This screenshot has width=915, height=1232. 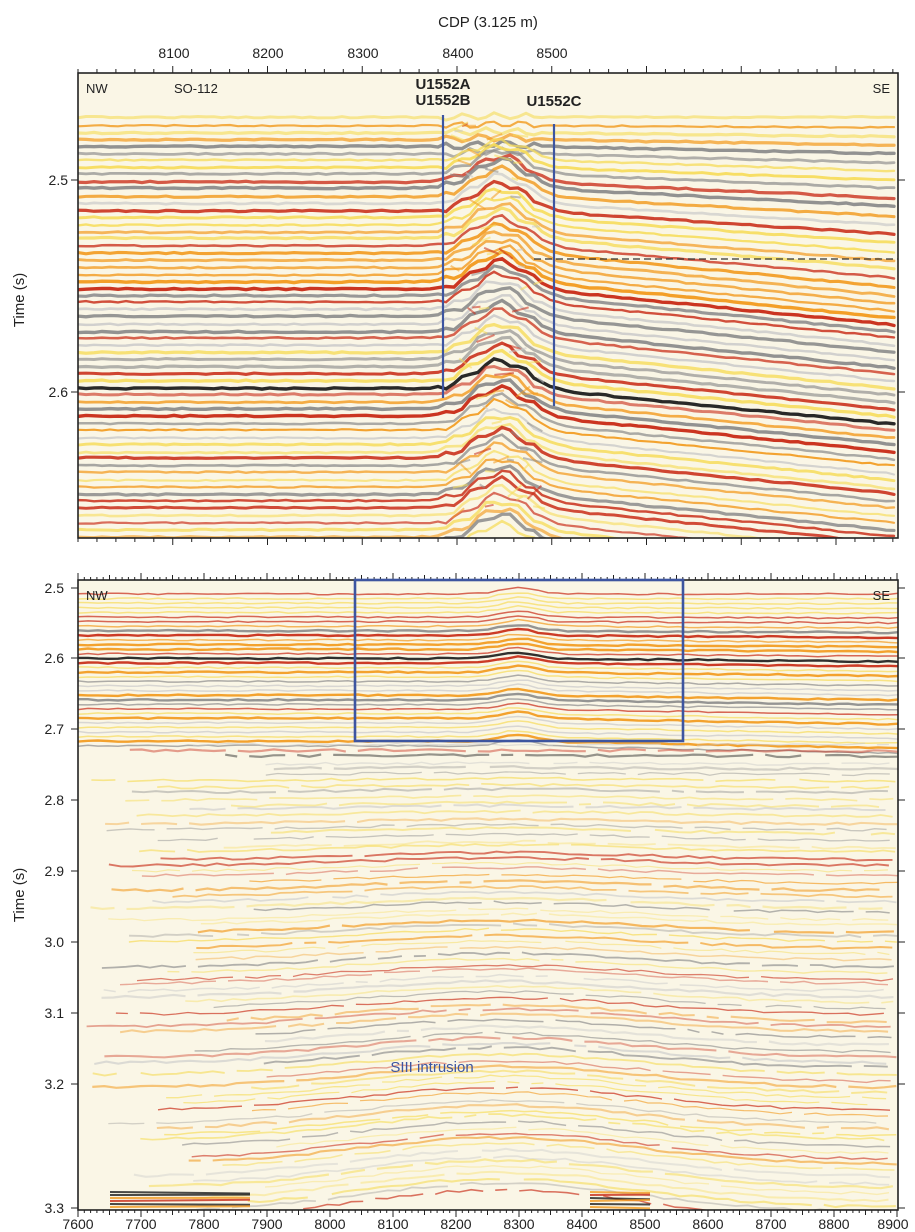 What do you see at coordinates (892, 1224) in the screenshot?
I see `bottom-x-tick-label: 8900` at bounding box center [892, 1224].